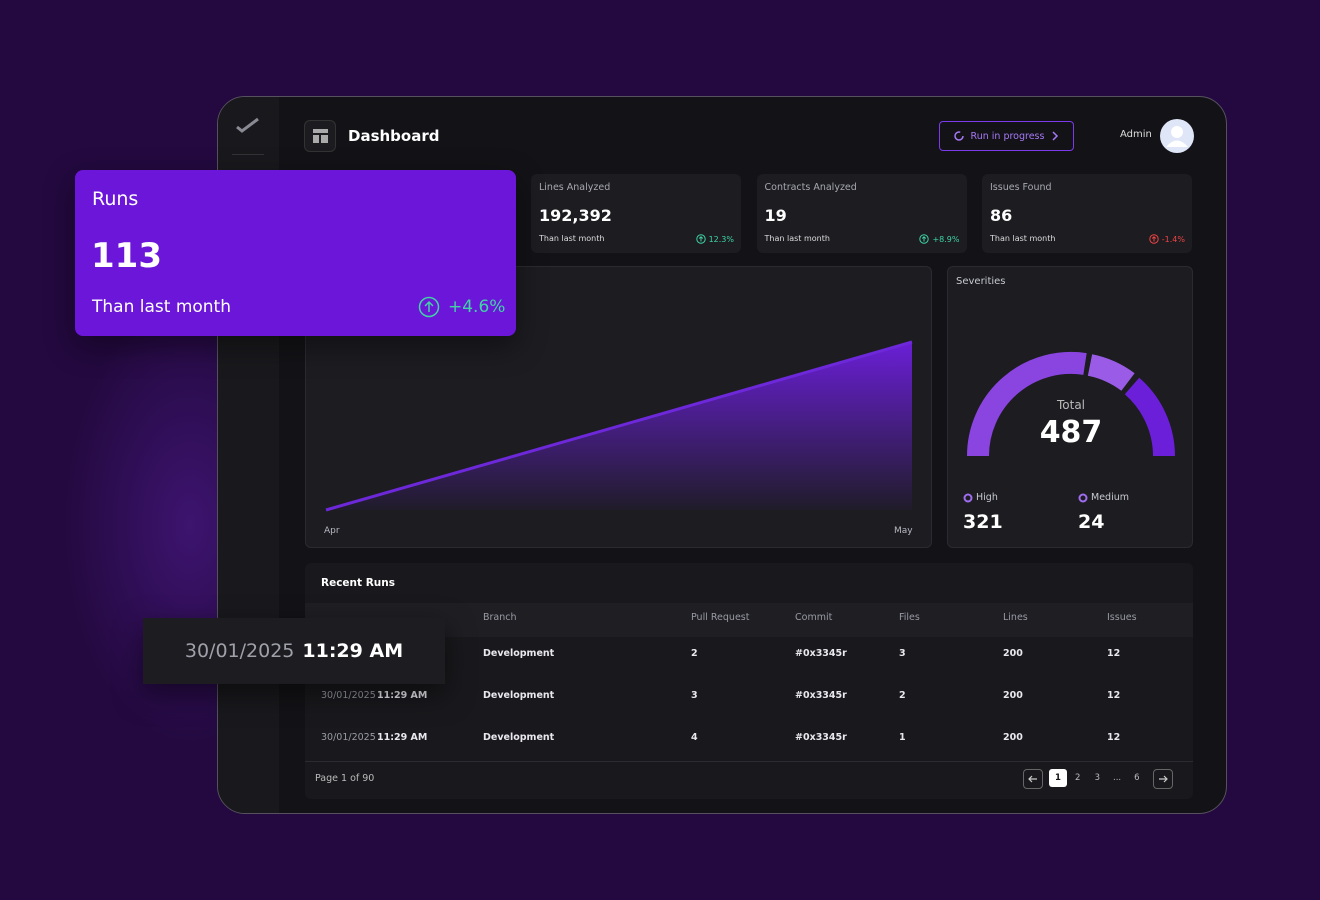 Image resolution: width=1320 pixels, height=900 pixels. Describe the element at coordinates (1021, 187) in the screenshot. I see `stat-label: Issues Found` at that location.